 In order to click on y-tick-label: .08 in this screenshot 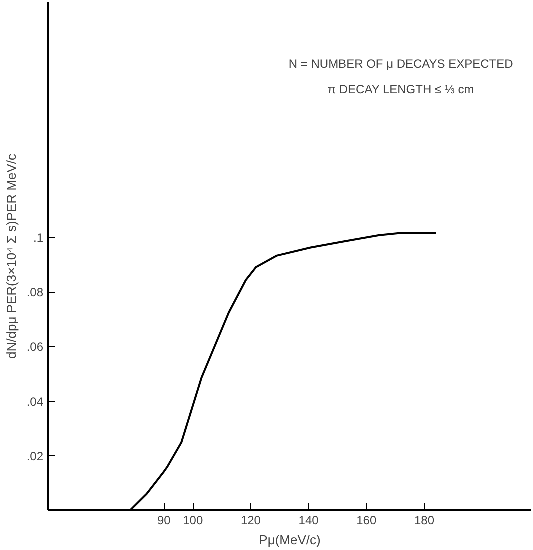, I will do `click(35, 293)`.